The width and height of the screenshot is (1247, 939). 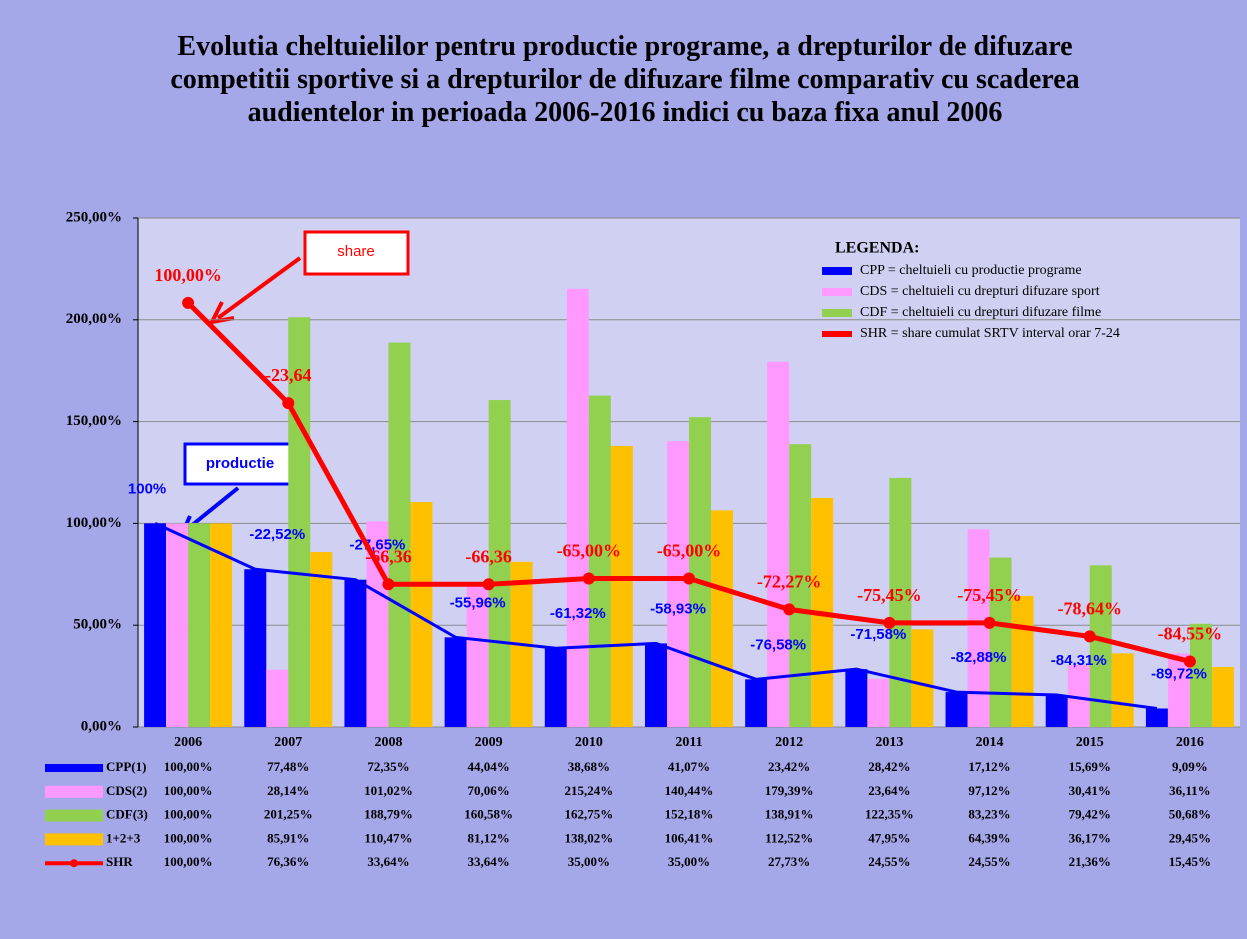 What do you see at coordinates (989, 790) in the screenshot?
I see `table-cell: 97,12%` at bounding box center [989, 790].